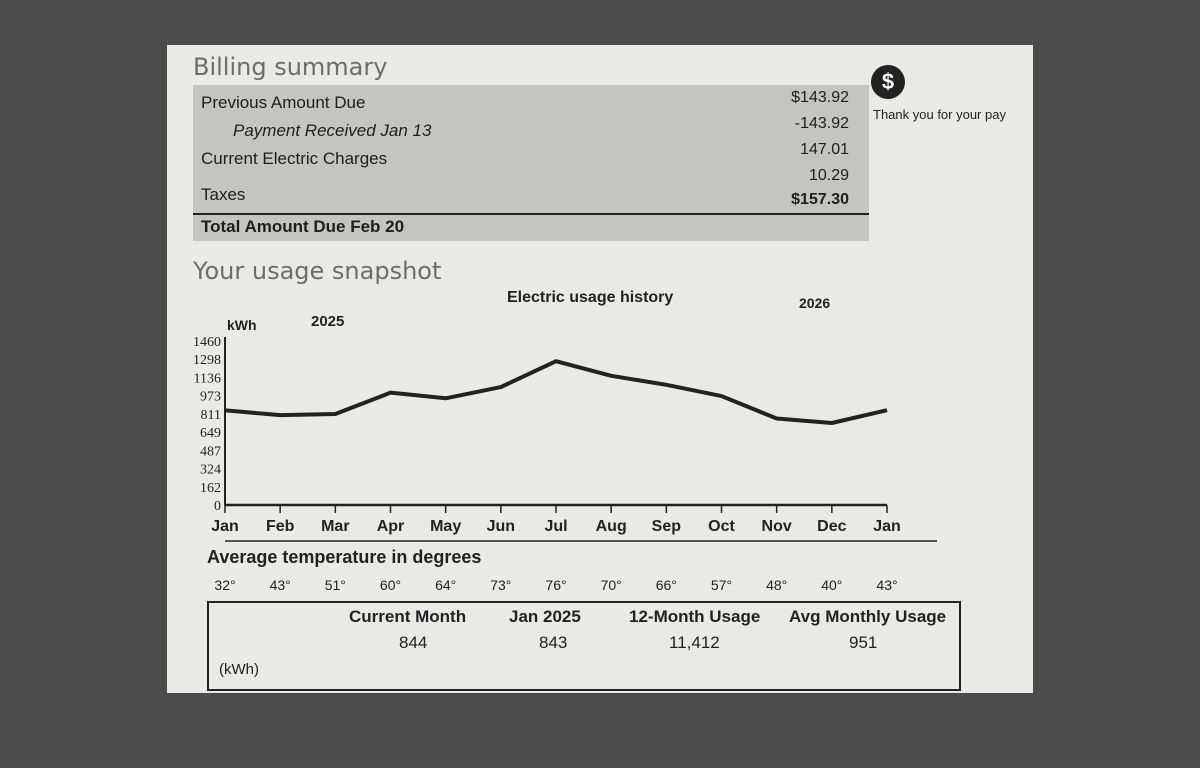 The height and width of the screenshot is (768, 1200). I want to click on x-tick-label: Sep, so click(667, 526).